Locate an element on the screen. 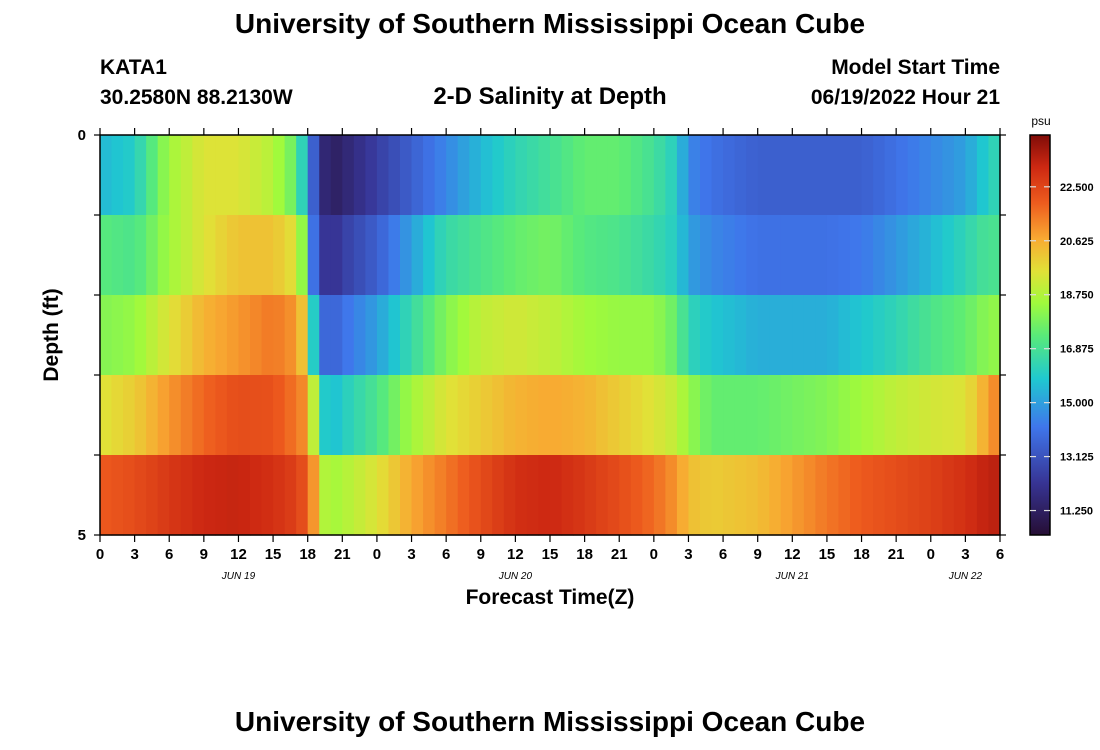 This screenshot has height=750, width=1100. y-tick-label: 0 is located at coordinates (82, 135).